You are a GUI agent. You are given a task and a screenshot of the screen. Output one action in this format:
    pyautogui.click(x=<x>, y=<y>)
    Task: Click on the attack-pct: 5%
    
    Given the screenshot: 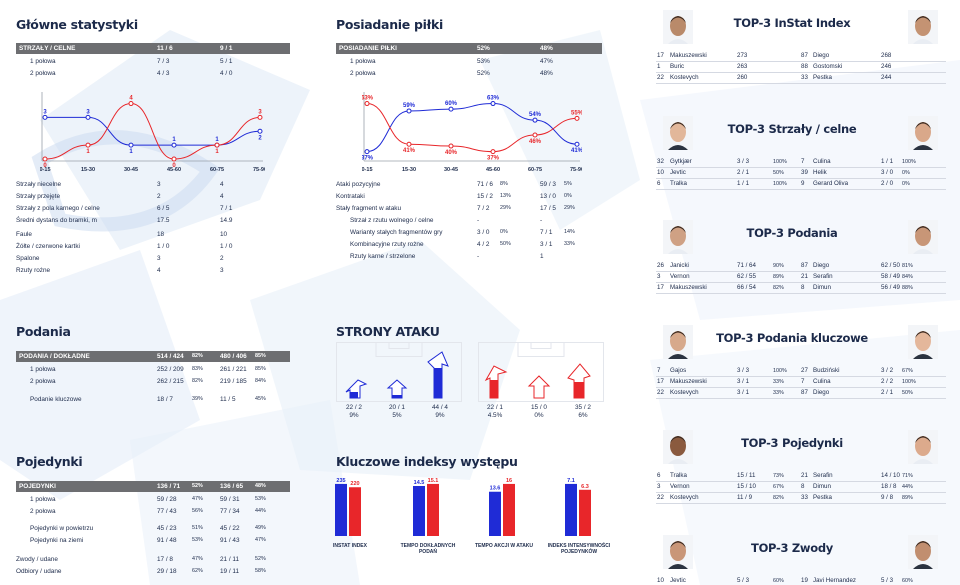 What is the action you would take?
    pyautogui.click(x=397, y=415)
    